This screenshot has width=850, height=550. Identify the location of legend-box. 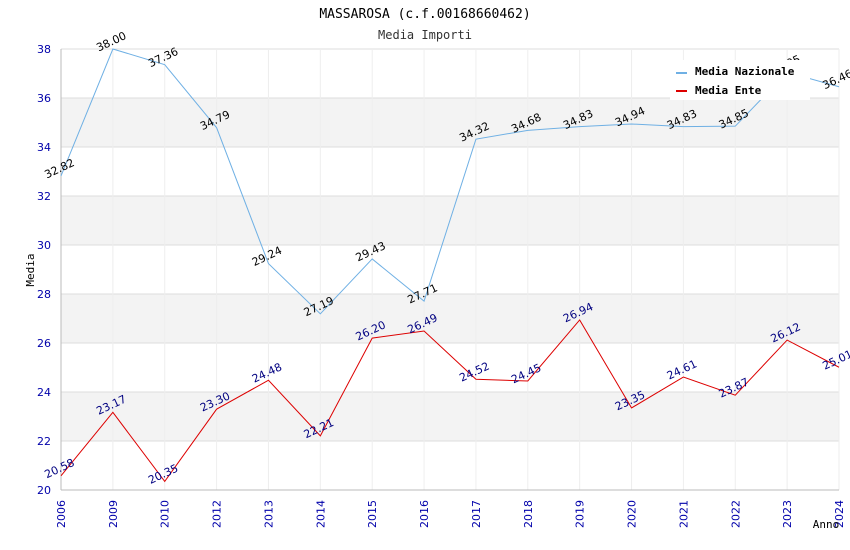
(740, 80).